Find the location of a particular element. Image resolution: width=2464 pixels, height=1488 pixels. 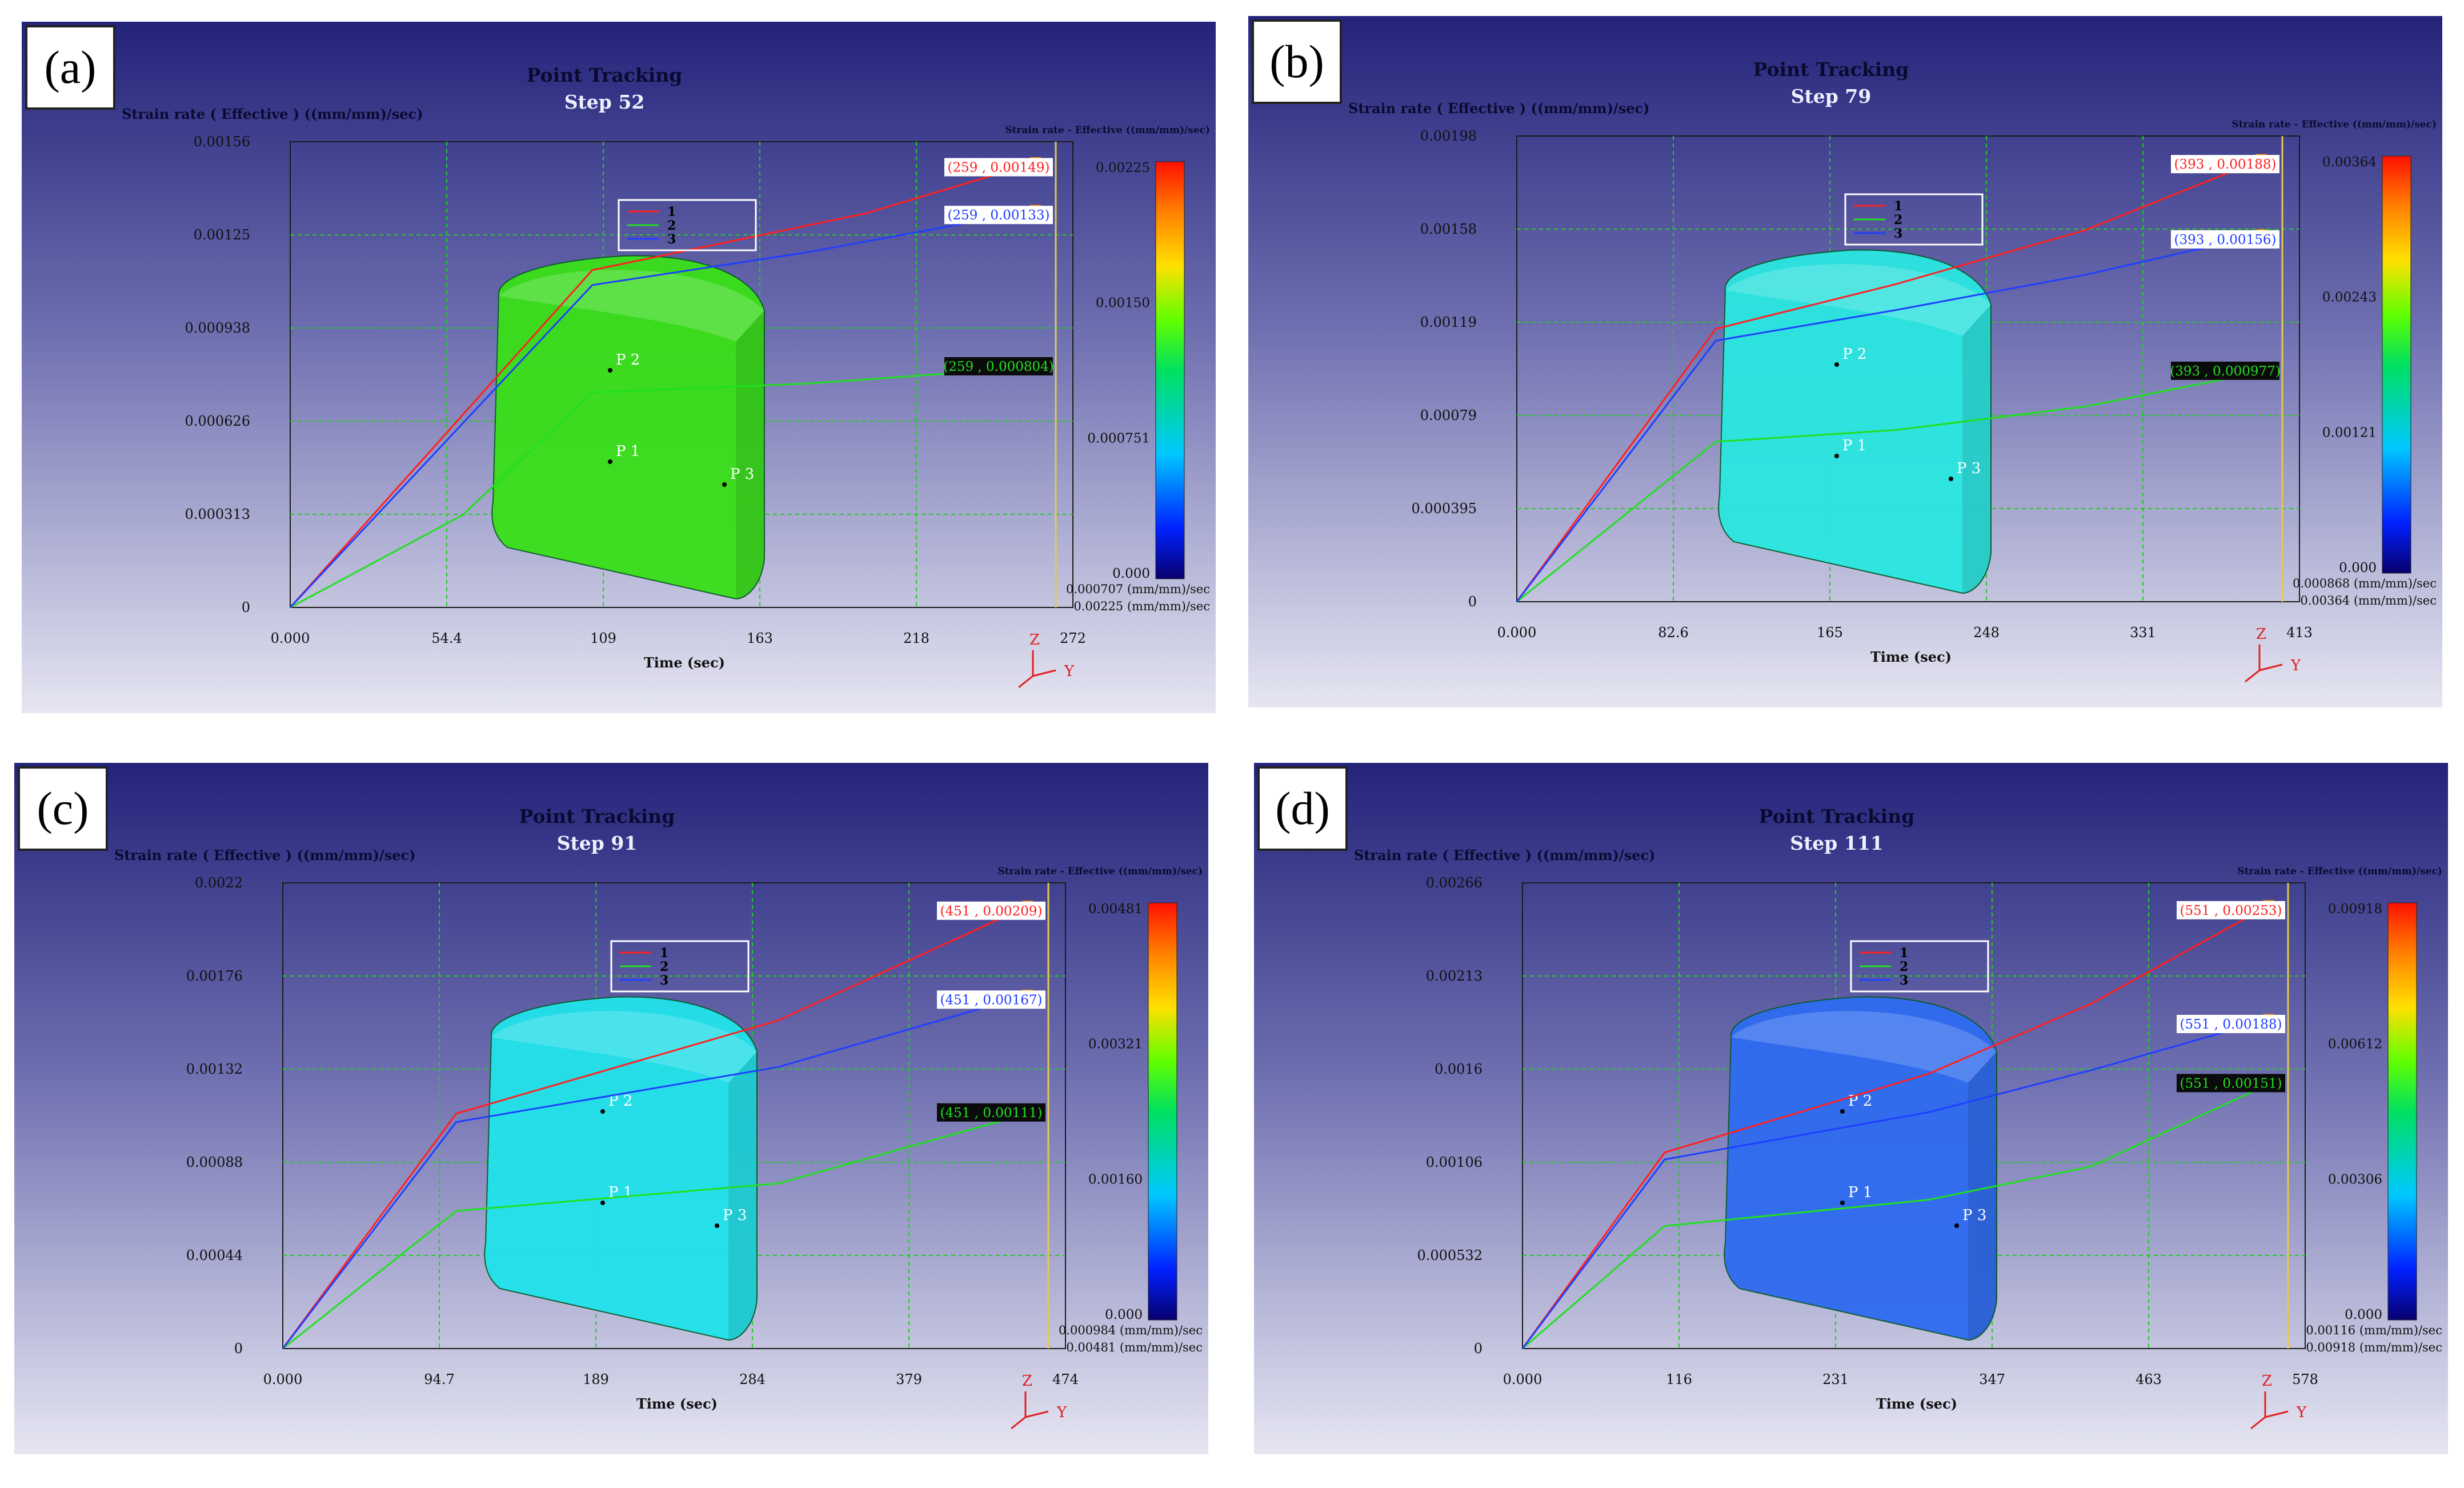

x-tick-label: 272 is located at coordinates (1073, 638).